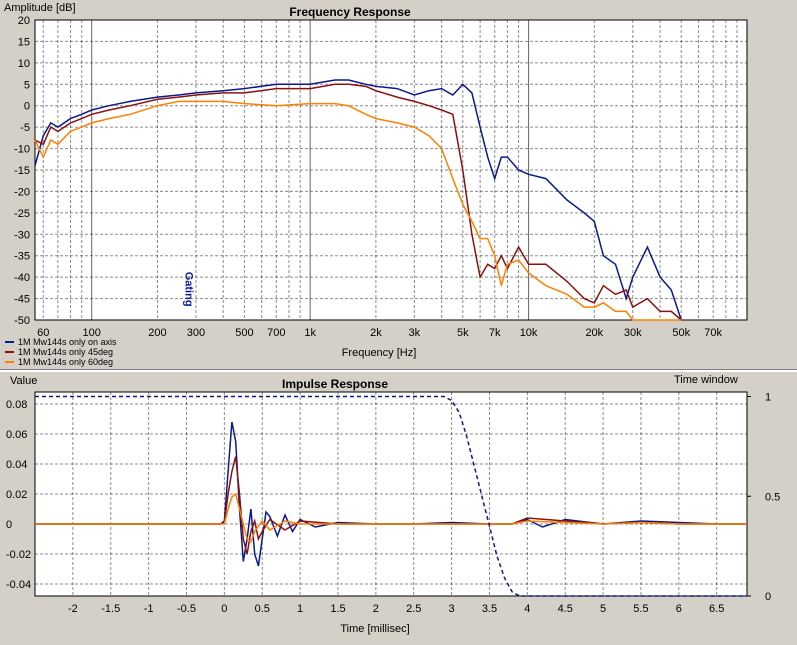  What do you see at coordinates (22, 321) in the screenshot?
I see `fr-y-tick-label: -50` at bounding box center [22, 321].